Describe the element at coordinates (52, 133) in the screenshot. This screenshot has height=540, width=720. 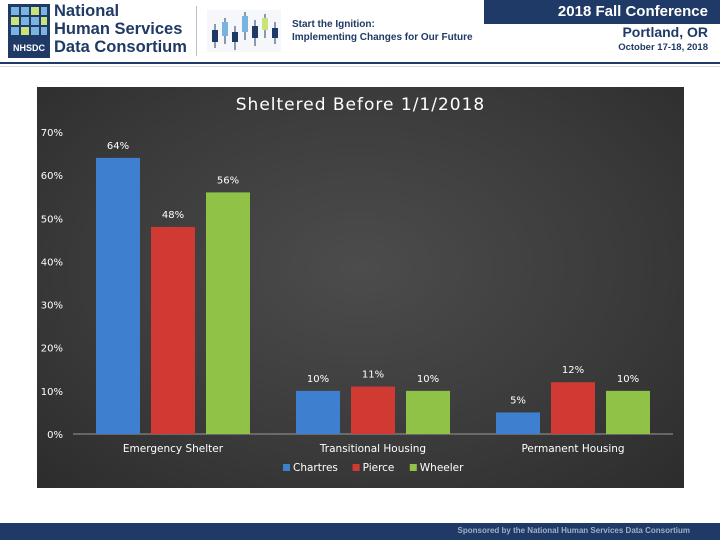
I see `y-tick-label: 70%` at that location.